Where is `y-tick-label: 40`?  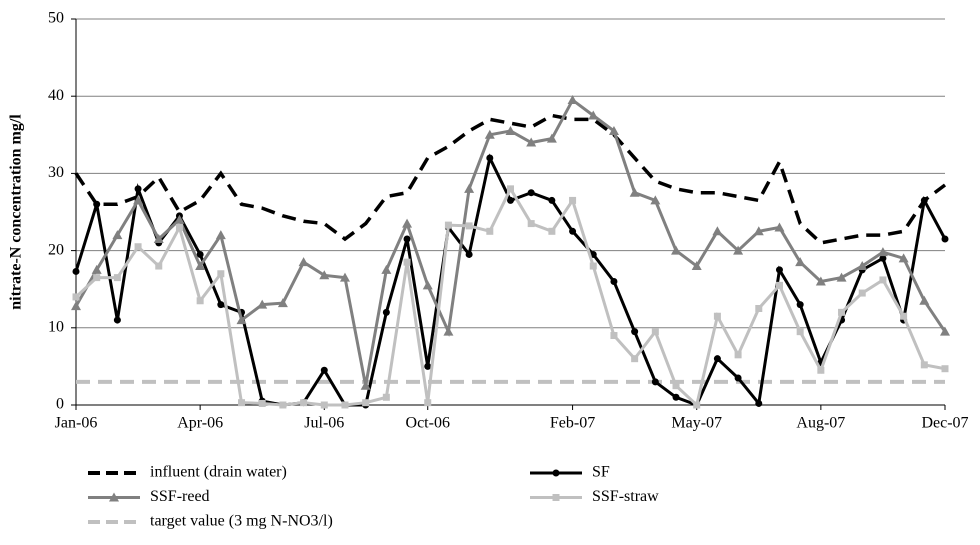
y-tick-label: 40 is located at coordinates (56, 95).